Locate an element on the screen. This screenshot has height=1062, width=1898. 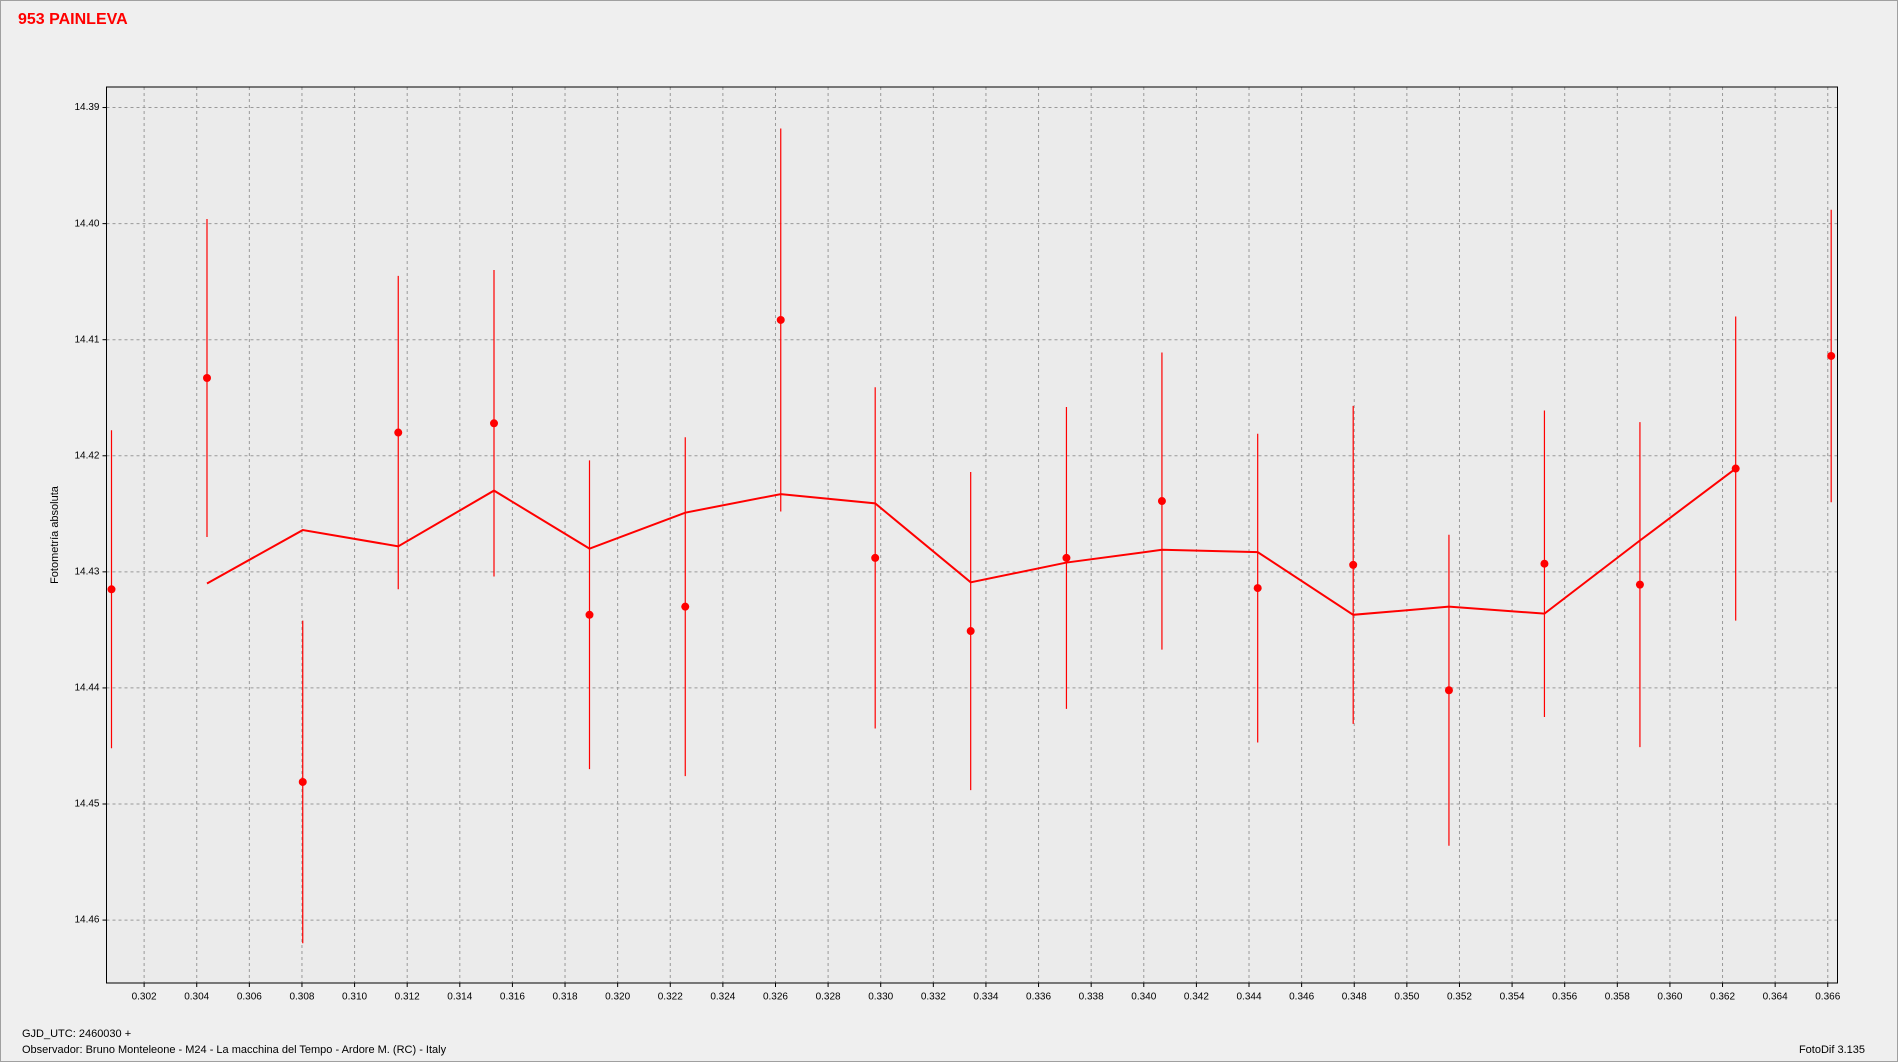
x-tick-label: 0.312 is located at coordinates (407, 997).